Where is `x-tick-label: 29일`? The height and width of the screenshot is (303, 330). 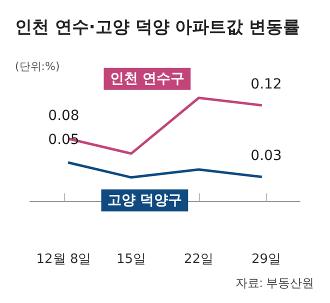
x-tick-label: 29일 is located at coordinates (266, 259).